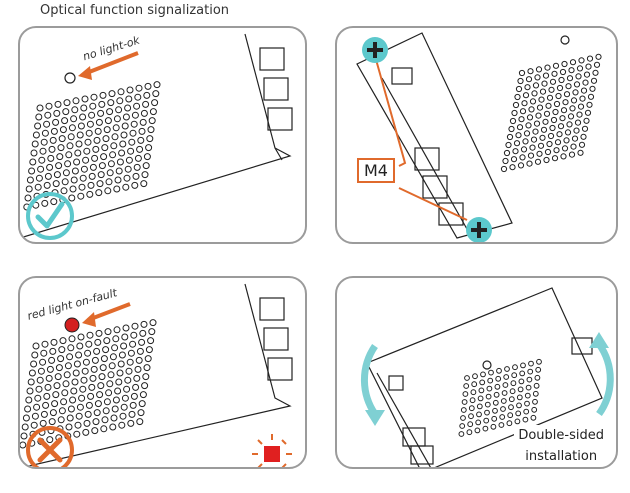 This screenshot has width=630, height=493. Describe the element at coordinates (369, 380) in the screenshot. I see `rotate-arrow-left-icon` at that location.